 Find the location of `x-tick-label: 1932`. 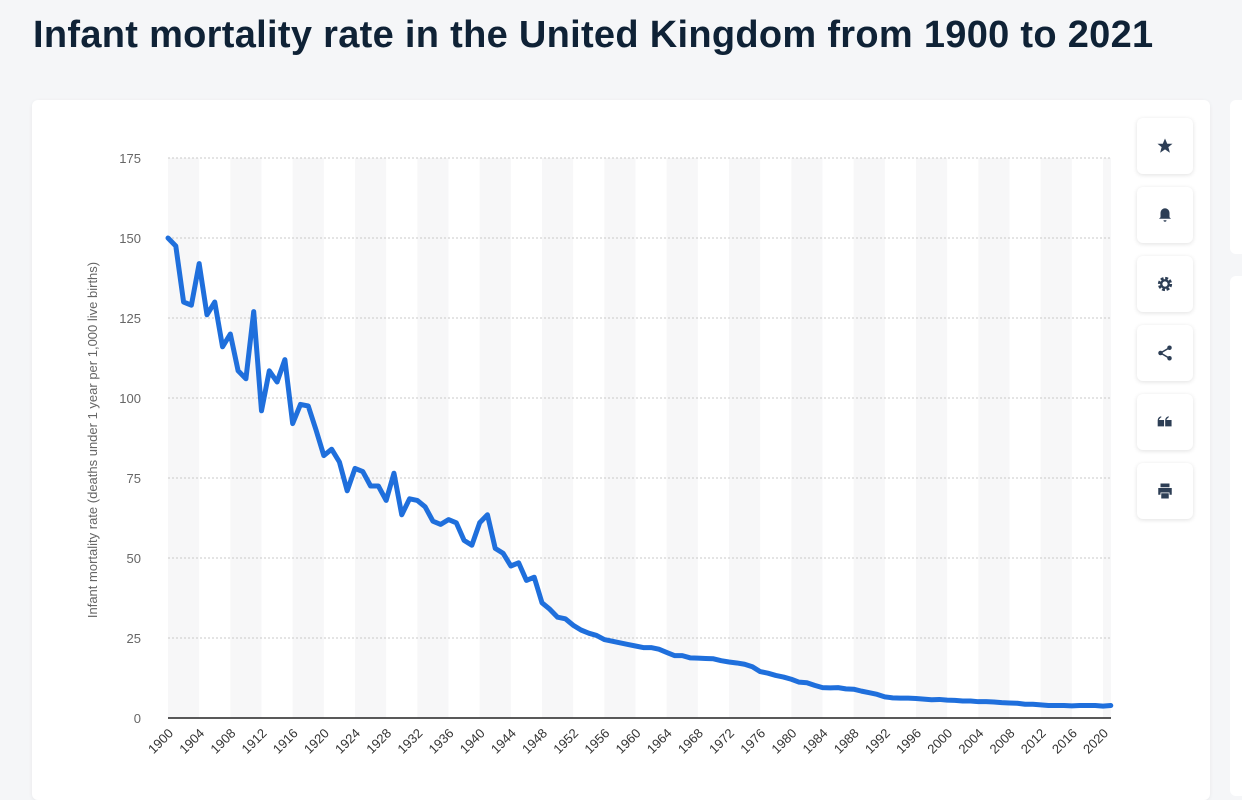

x-tick-label: 1932 is located at coordinates (409, 741).